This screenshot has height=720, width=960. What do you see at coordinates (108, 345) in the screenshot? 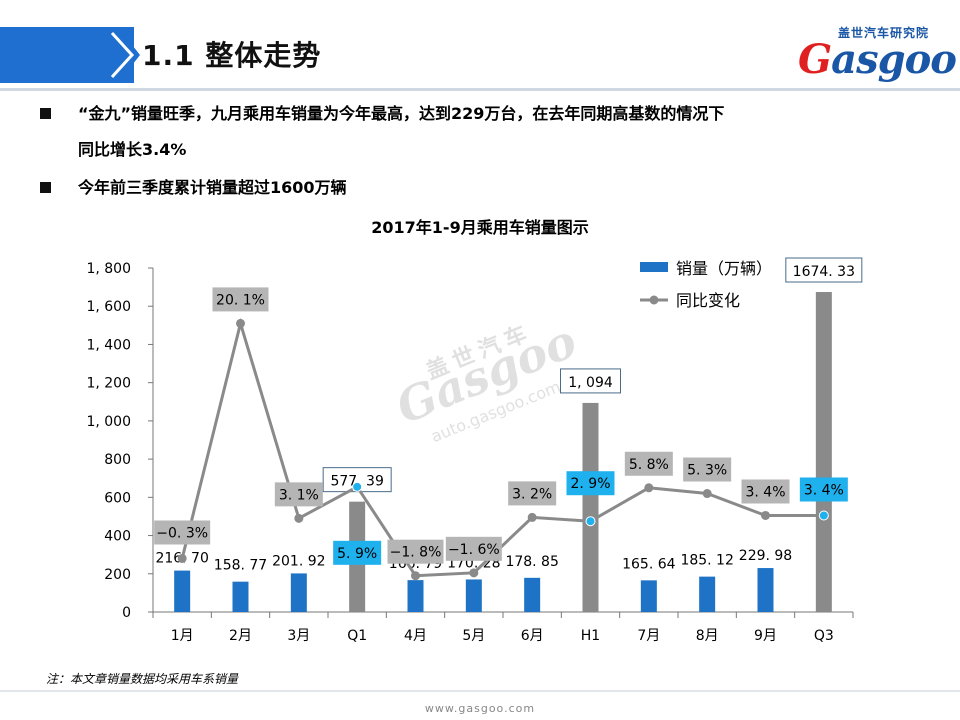
I see `y-tick-label: 1, 400` at bounding box center [108, 345].